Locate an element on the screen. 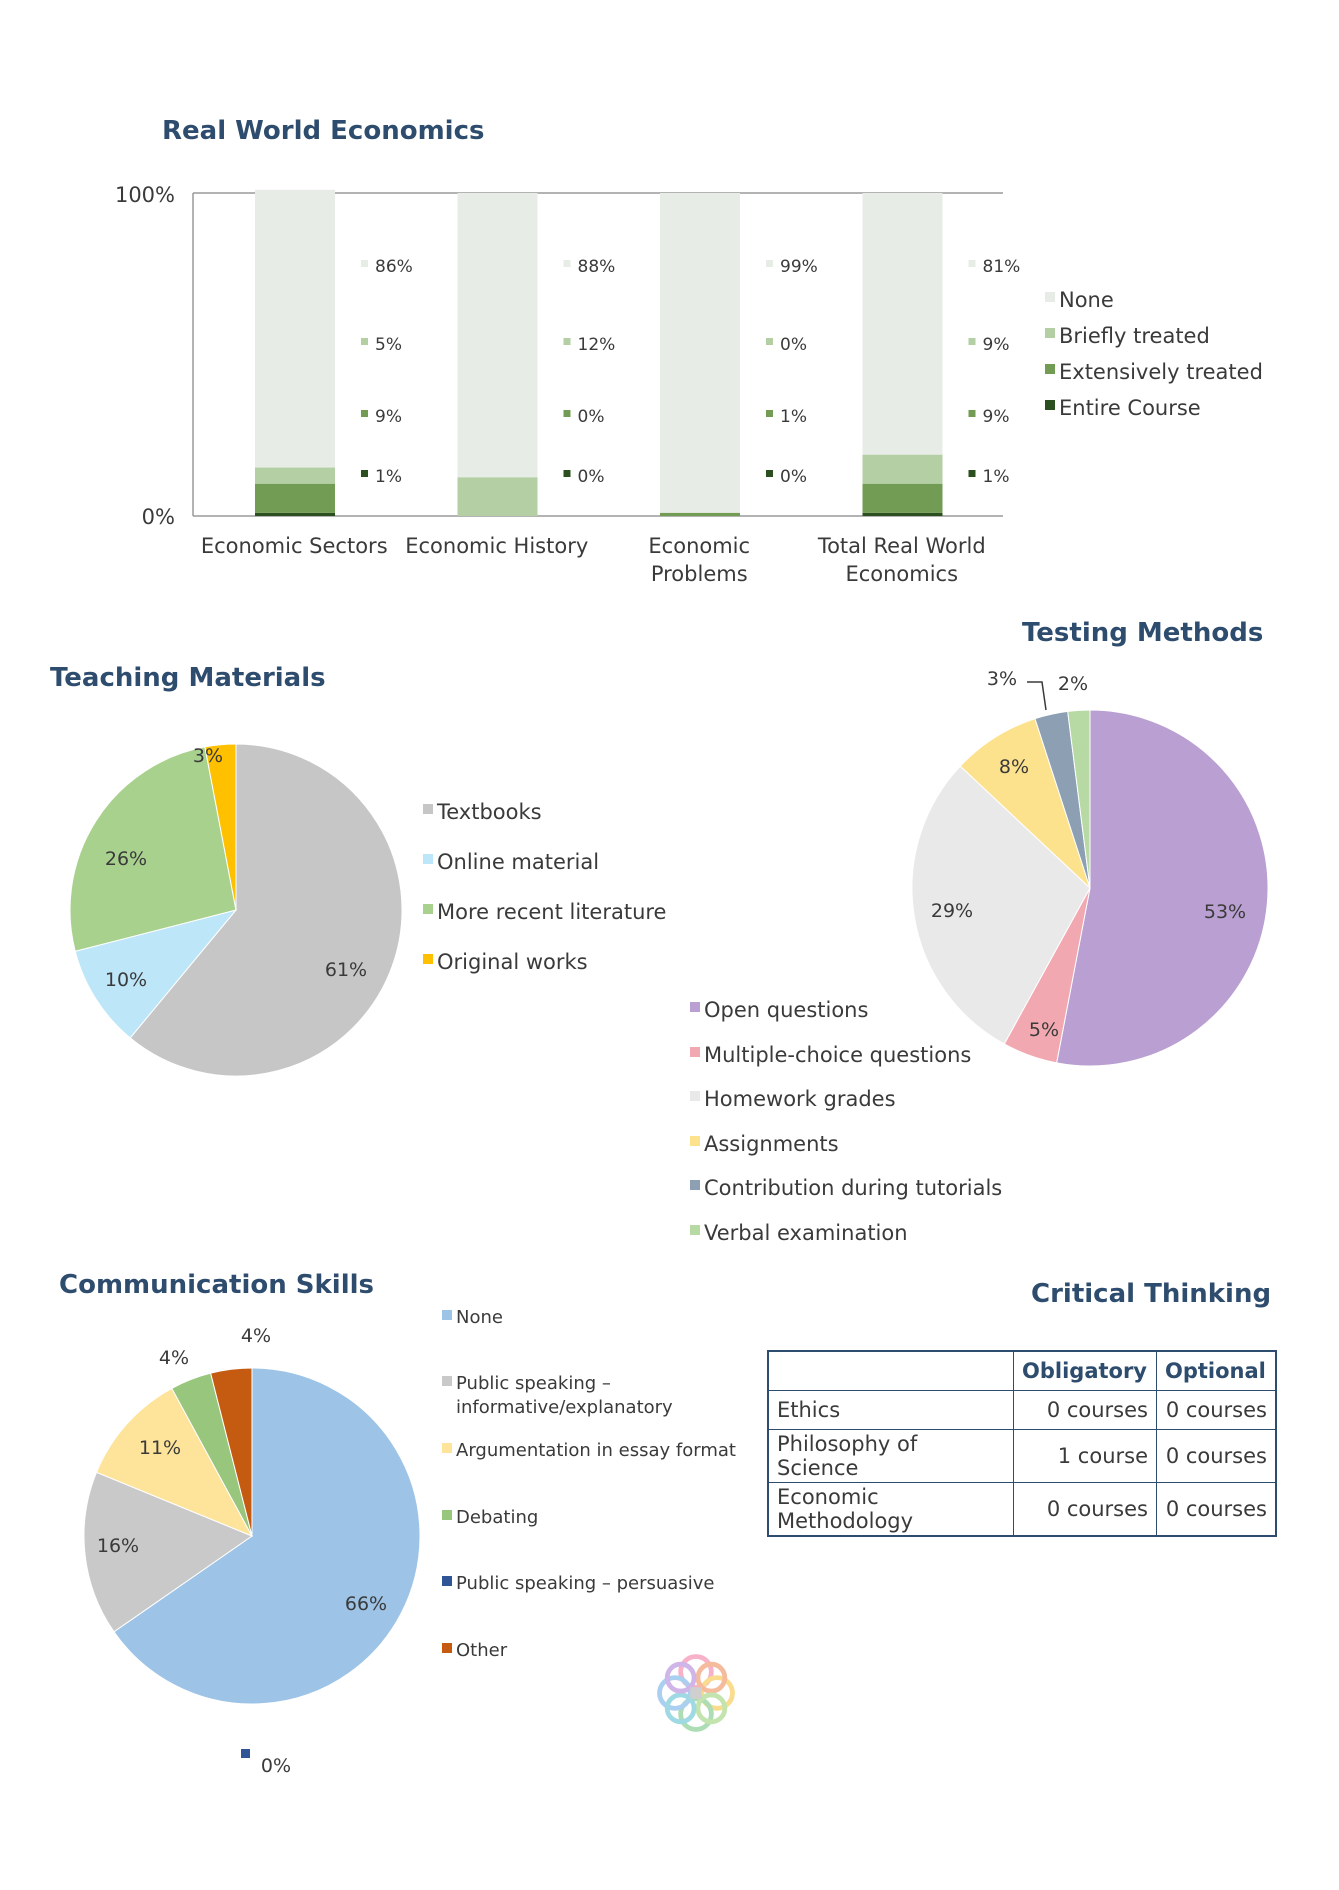  legend-label: Original works is located at coordinates (512, 962).